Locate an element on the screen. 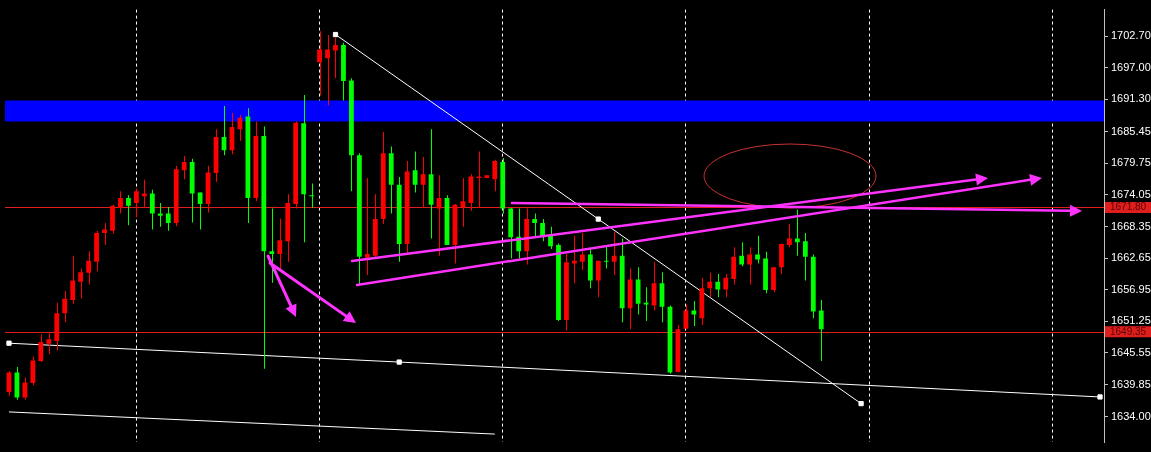 The width and height of the screenshot is (1151, 452). y-tick-label: 1679.75 is located at coordinates (1131, 162).